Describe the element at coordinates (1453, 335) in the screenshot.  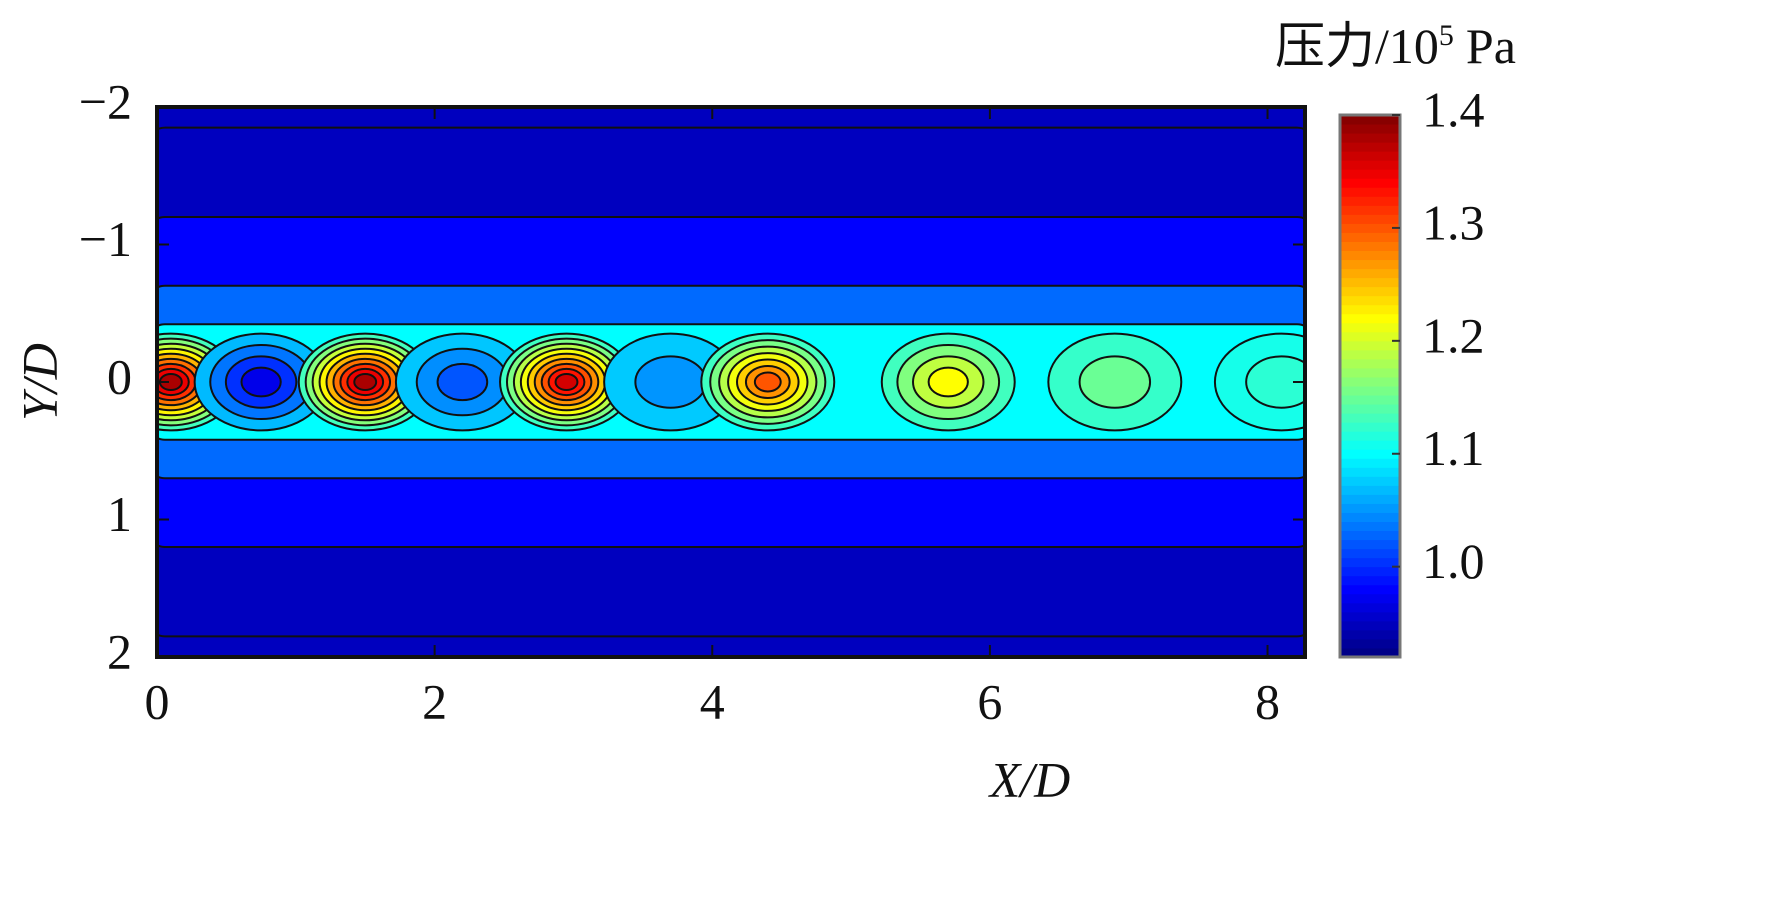
I see `colorbar-tick-label: 1.2` at that location.